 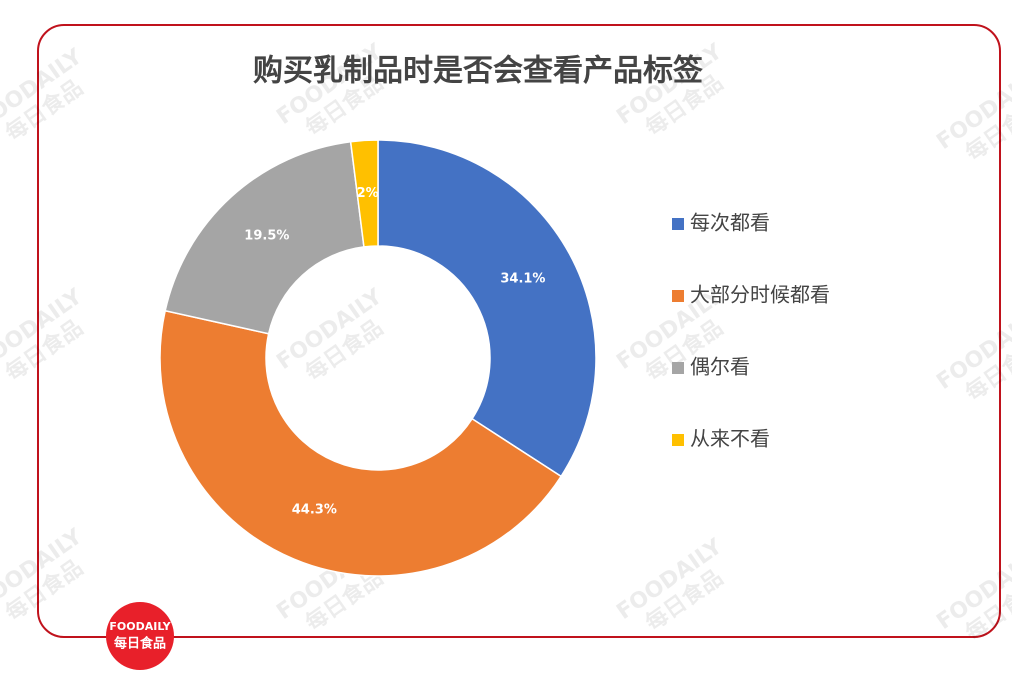 What do you see at coordinates (314, 510) in the screenshot?
I see `data-label: 44.3%` at bounding box center [314, 510].